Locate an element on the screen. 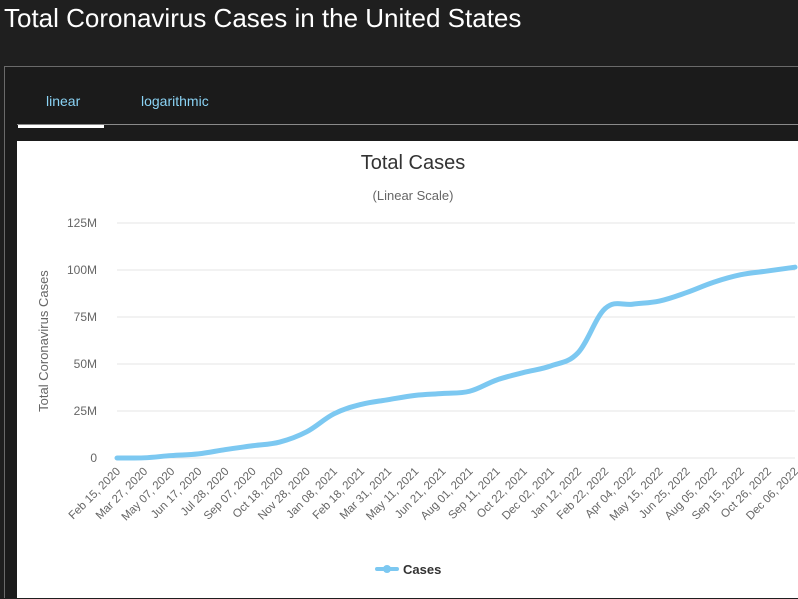 This screenshot has height=599, width=798. y-tick-label: 75M is located at coordinates (85, 317).